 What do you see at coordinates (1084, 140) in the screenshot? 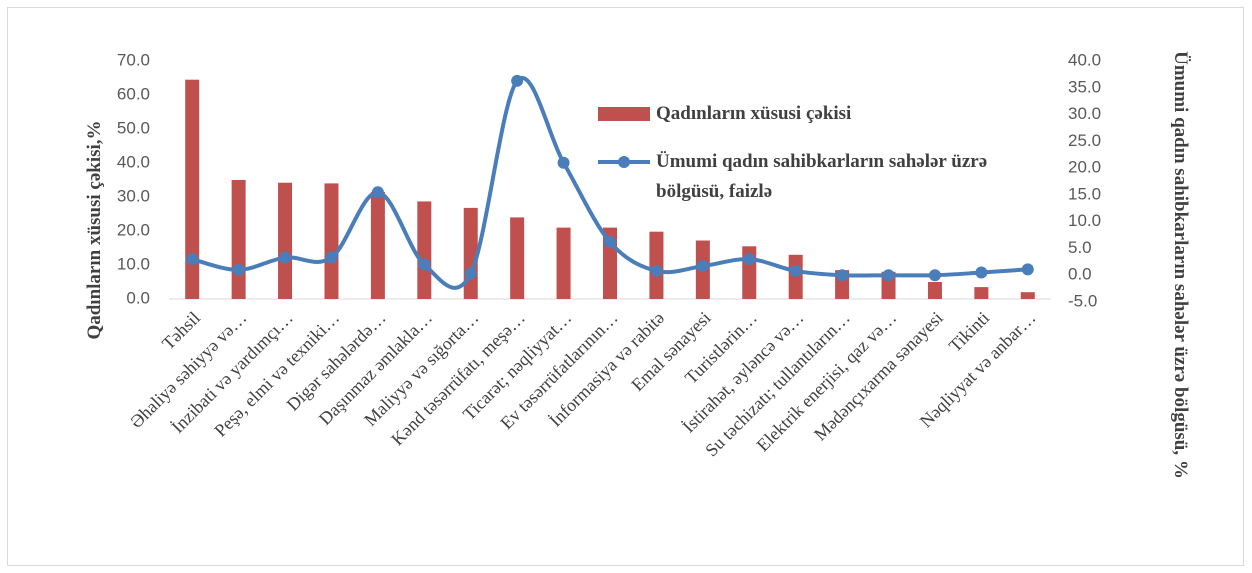
I see `y2-tick-label: 25.0` at bounding box center [1084, 140].